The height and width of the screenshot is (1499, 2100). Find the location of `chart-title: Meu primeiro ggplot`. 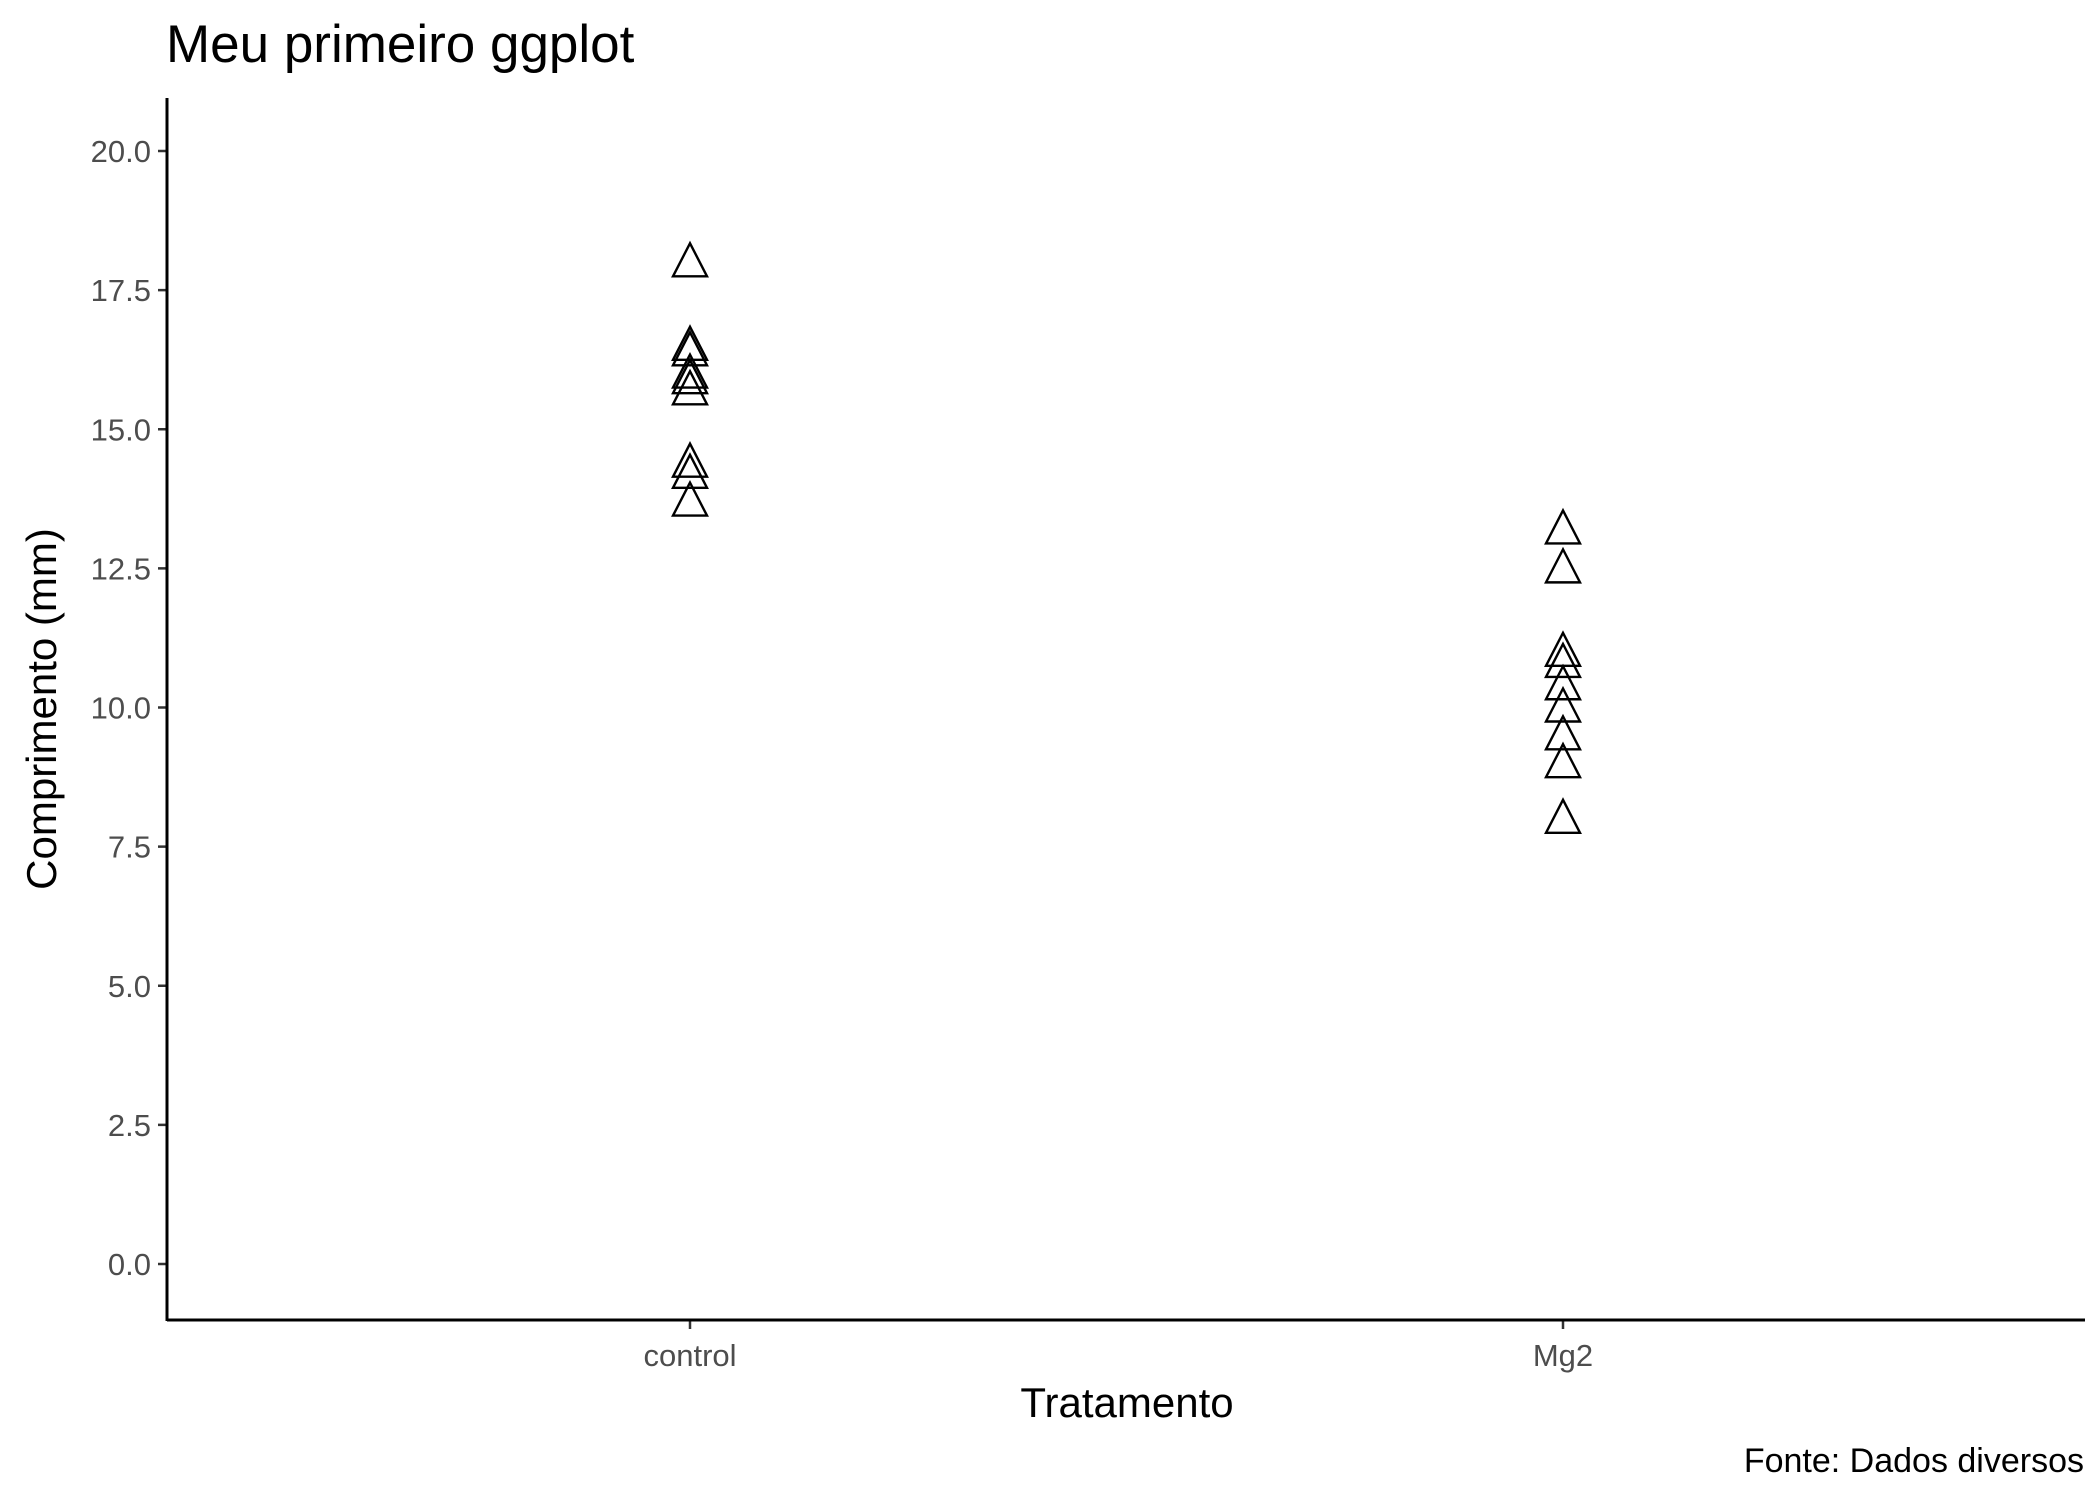

chart-title: Meu primeiro ggplot is located at coordinates (400, 44).